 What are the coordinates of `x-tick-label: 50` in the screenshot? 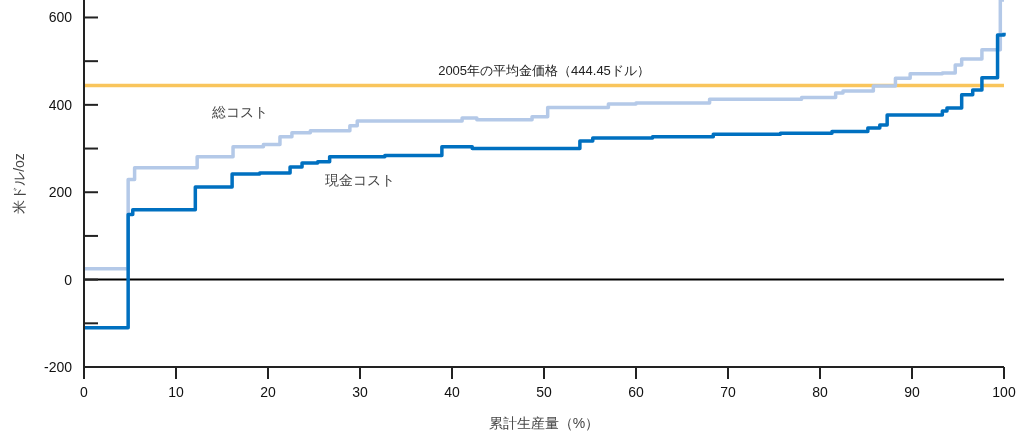 It's located at (544, 392).